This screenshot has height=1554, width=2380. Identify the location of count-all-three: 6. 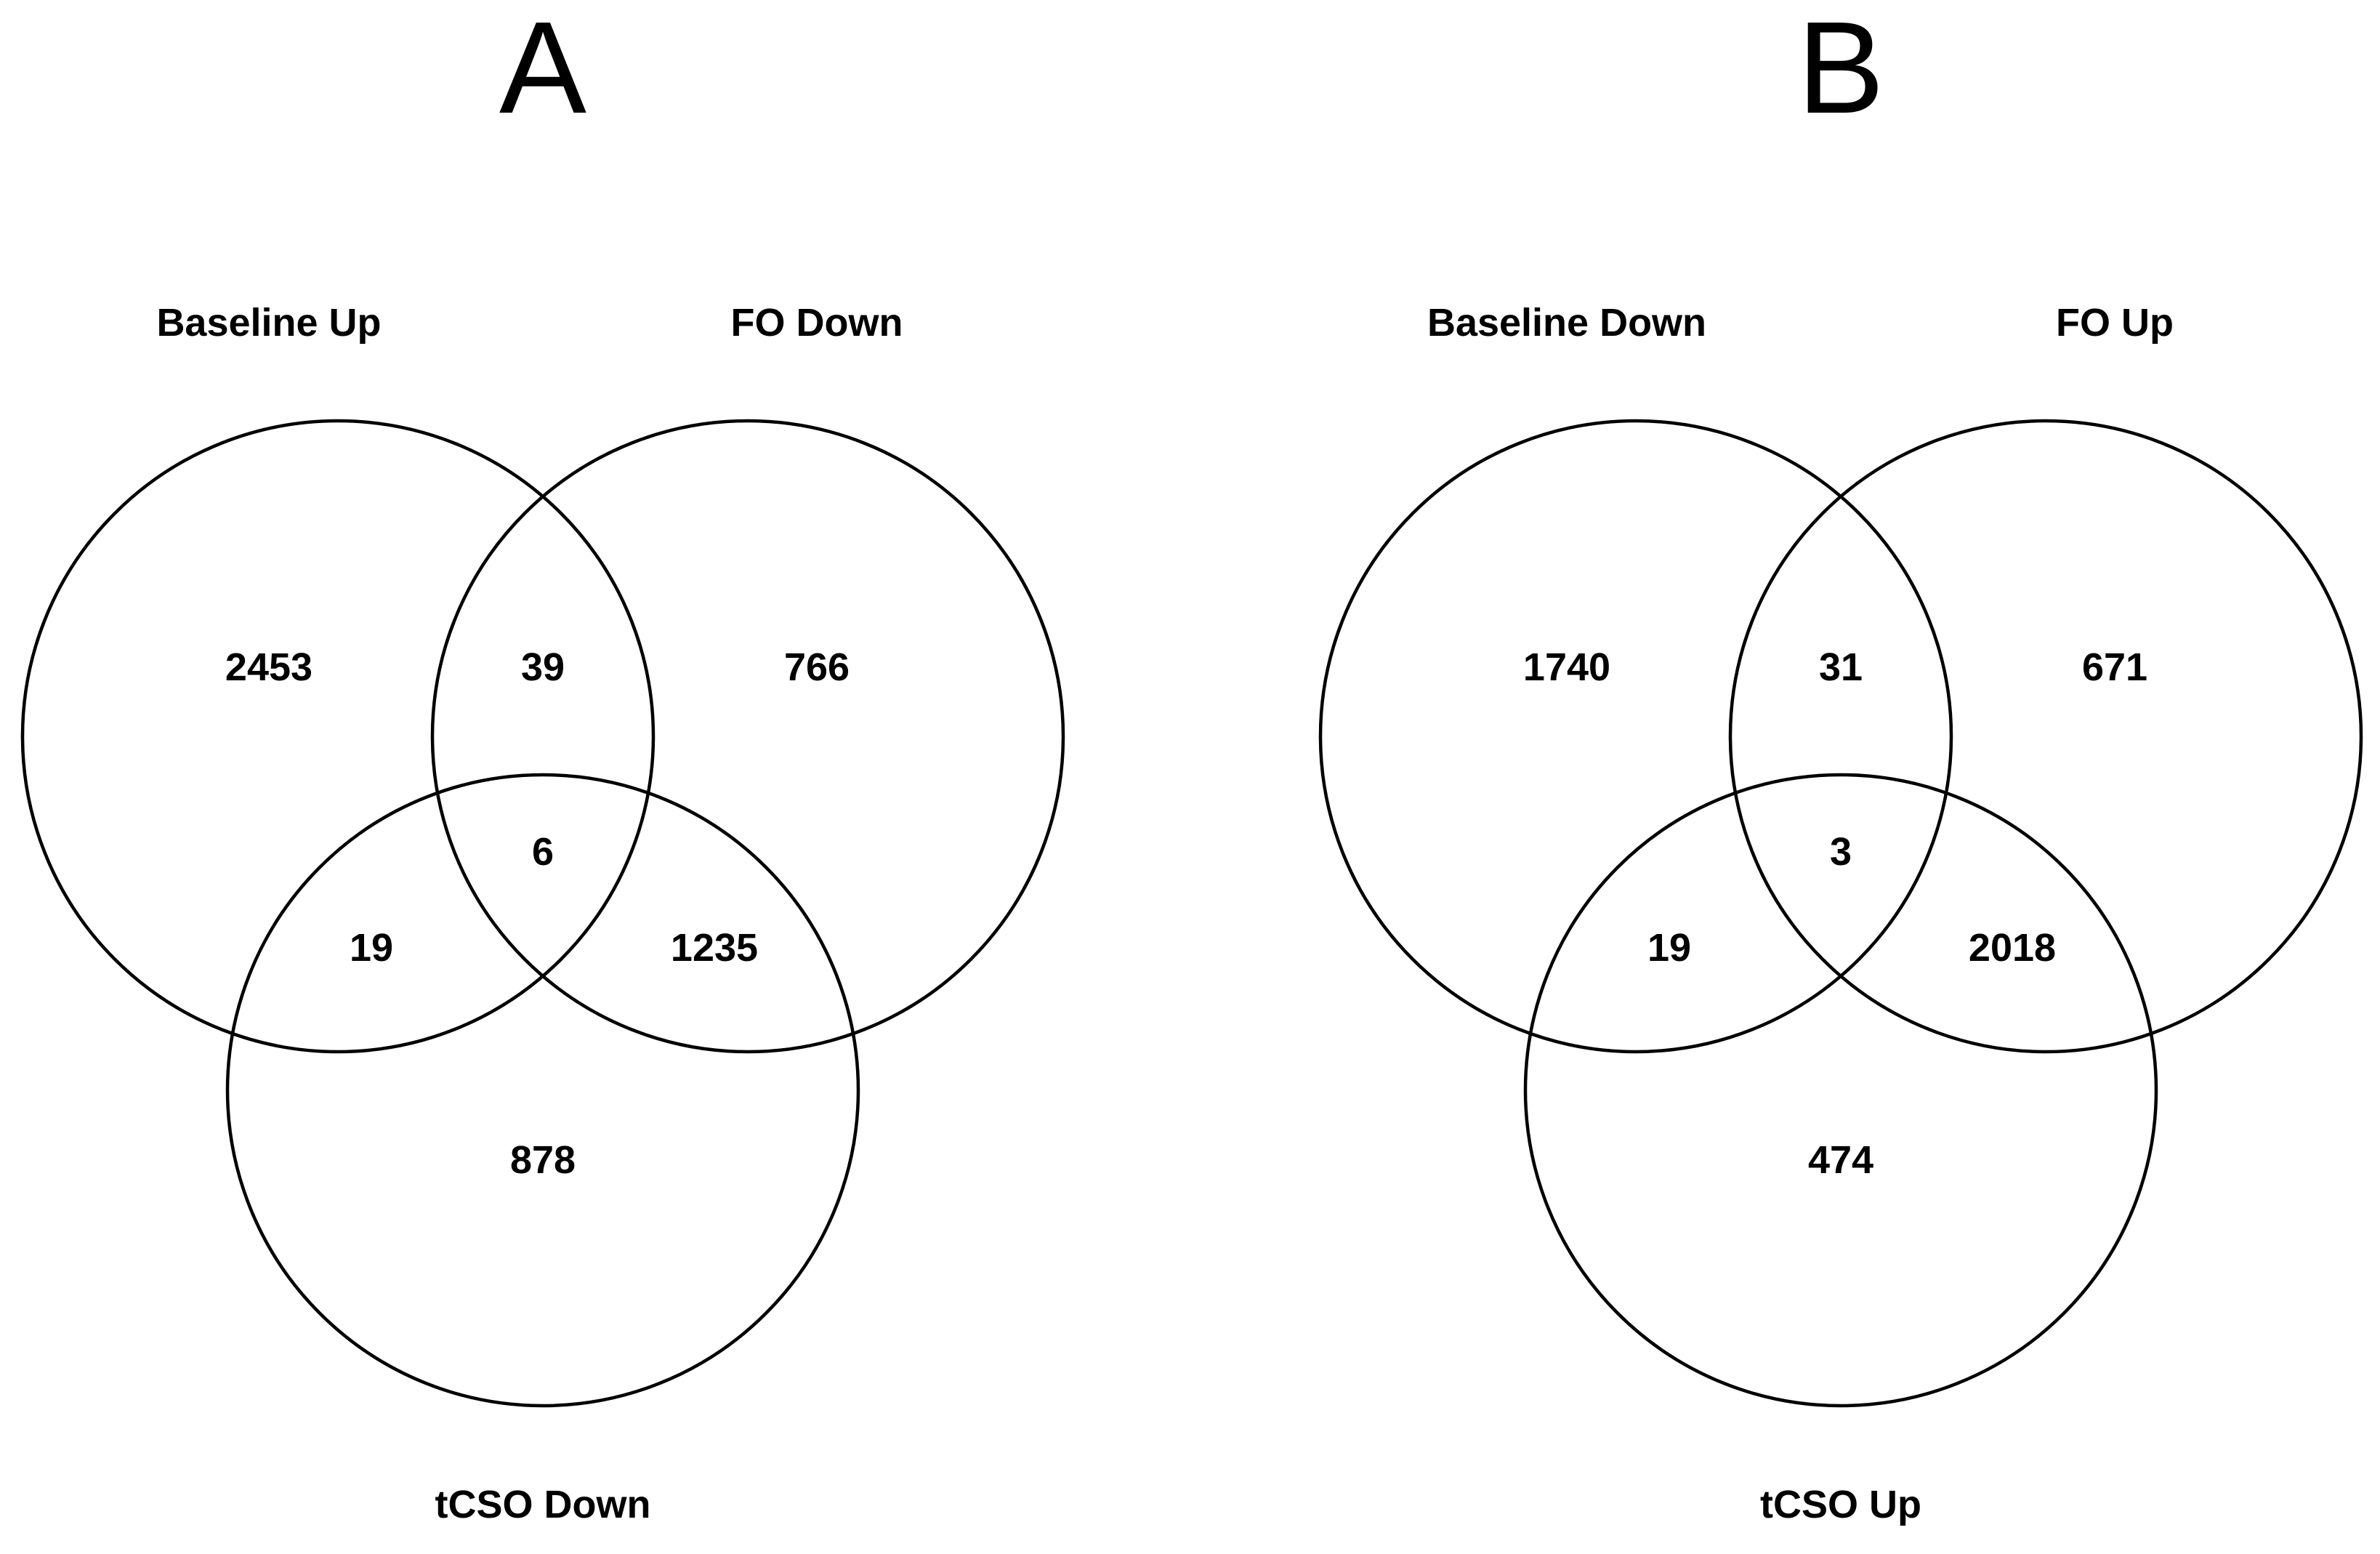
(543, 852).